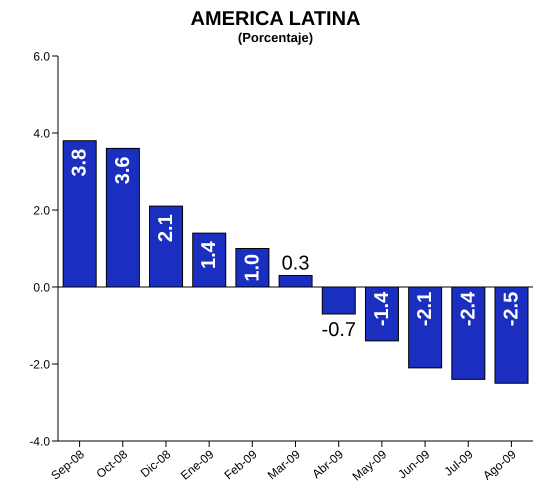  I want to click on y-tick-label: 6.0, so click(41, 56).